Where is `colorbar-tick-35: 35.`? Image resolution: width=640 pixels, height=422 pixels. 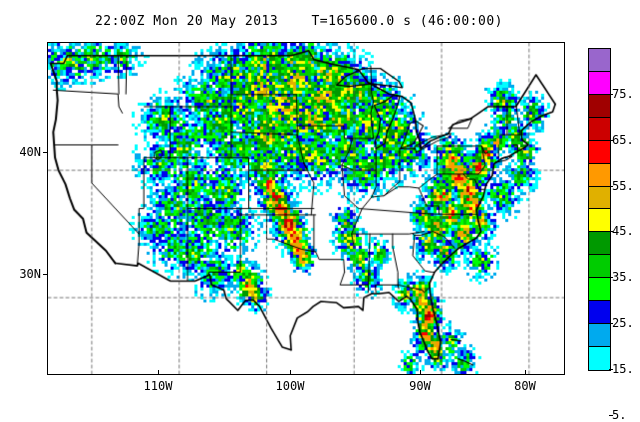
colorbar-tick-35: 35. is located at coordinates (623, 277).